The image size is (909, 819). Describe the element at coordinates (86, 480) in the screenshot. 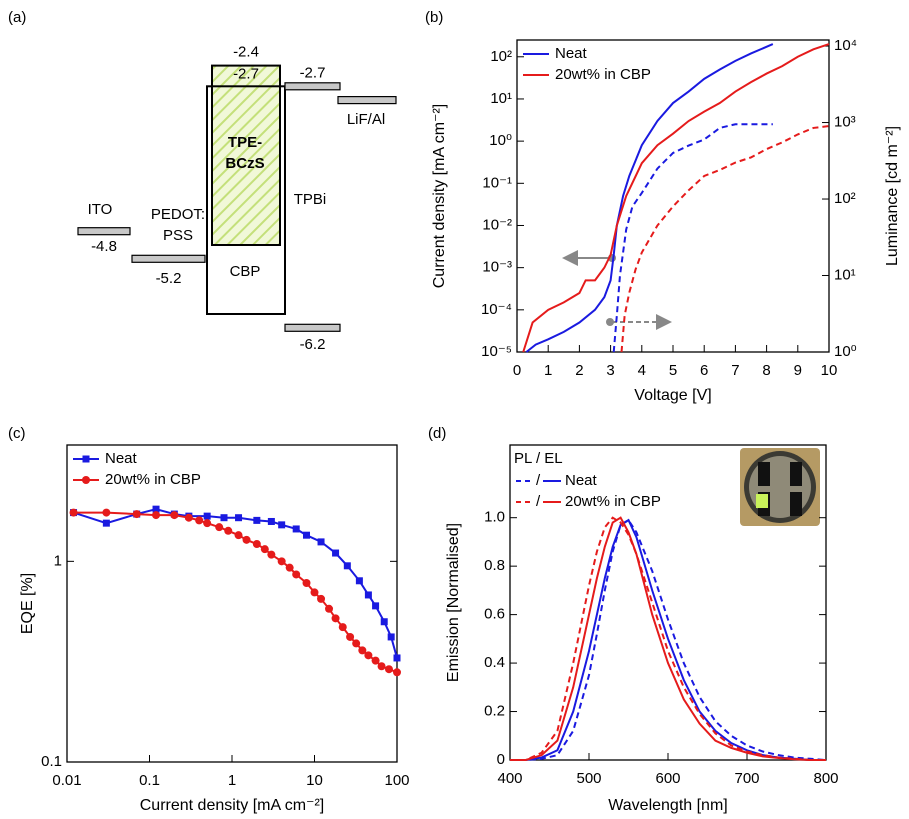

I see `legend-marker` at that location.